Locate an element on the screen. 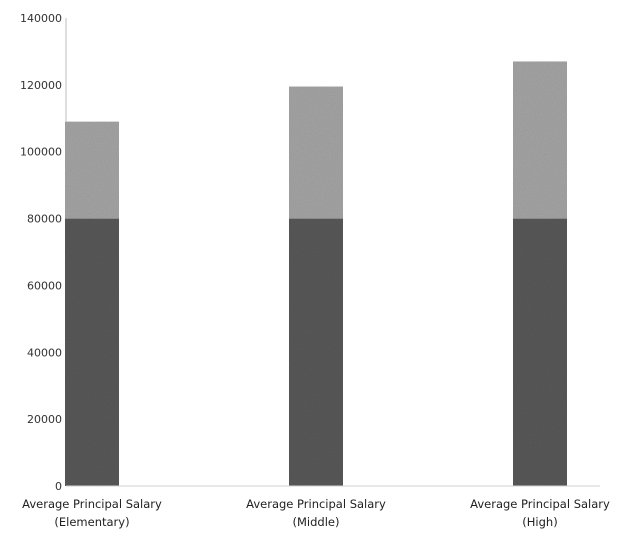 This screenshot has width=625, height=538. y-tick-label: 20000 is located at coordinates (44, 419).